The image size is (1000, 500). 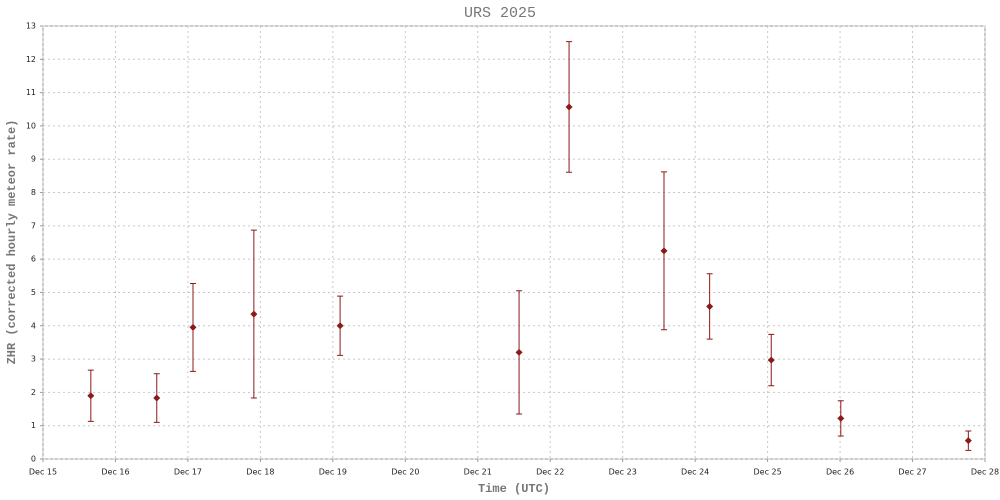 What do you see at coordinates (33, 159) in the screenshot?
I see `y-tick-label: 9` at bounding box center [33, 159].